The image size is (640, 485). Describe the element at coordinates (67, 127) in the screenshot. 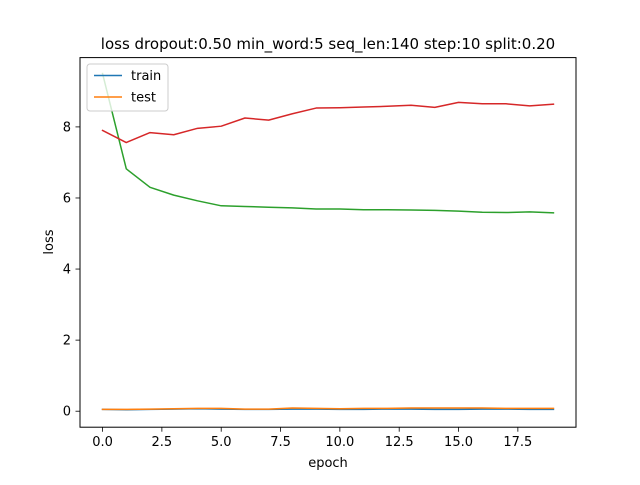

I see `y-tick-label: 8` at that location.